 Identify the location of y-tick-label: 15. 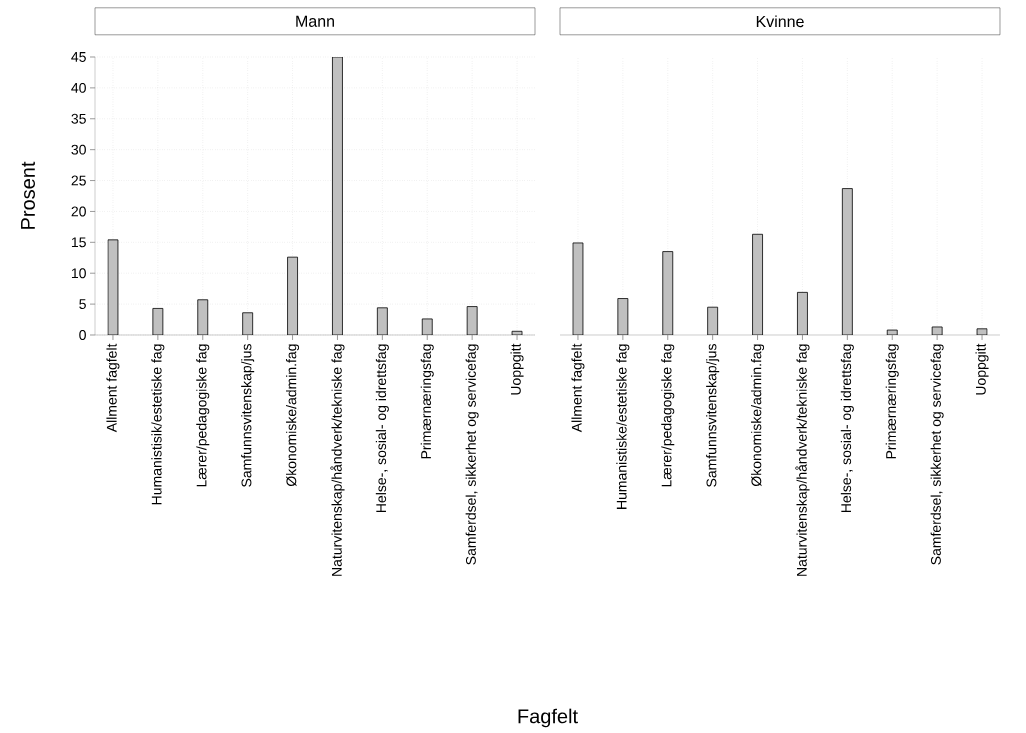
(78, 242).